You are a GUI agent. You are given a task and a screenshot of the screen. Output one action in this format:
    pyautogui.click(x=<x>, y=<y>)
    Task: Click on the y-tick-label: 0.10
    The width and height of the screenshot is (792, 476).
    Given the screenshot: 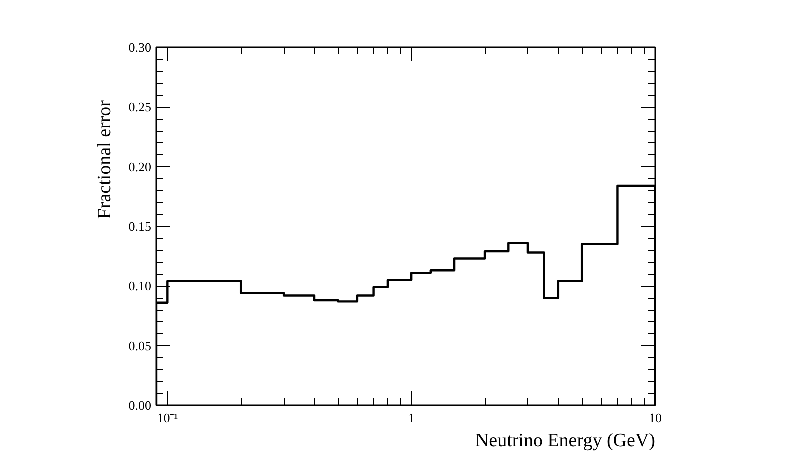 What is the action you would take?
    pyautogui.click(x=140, y=286)
    